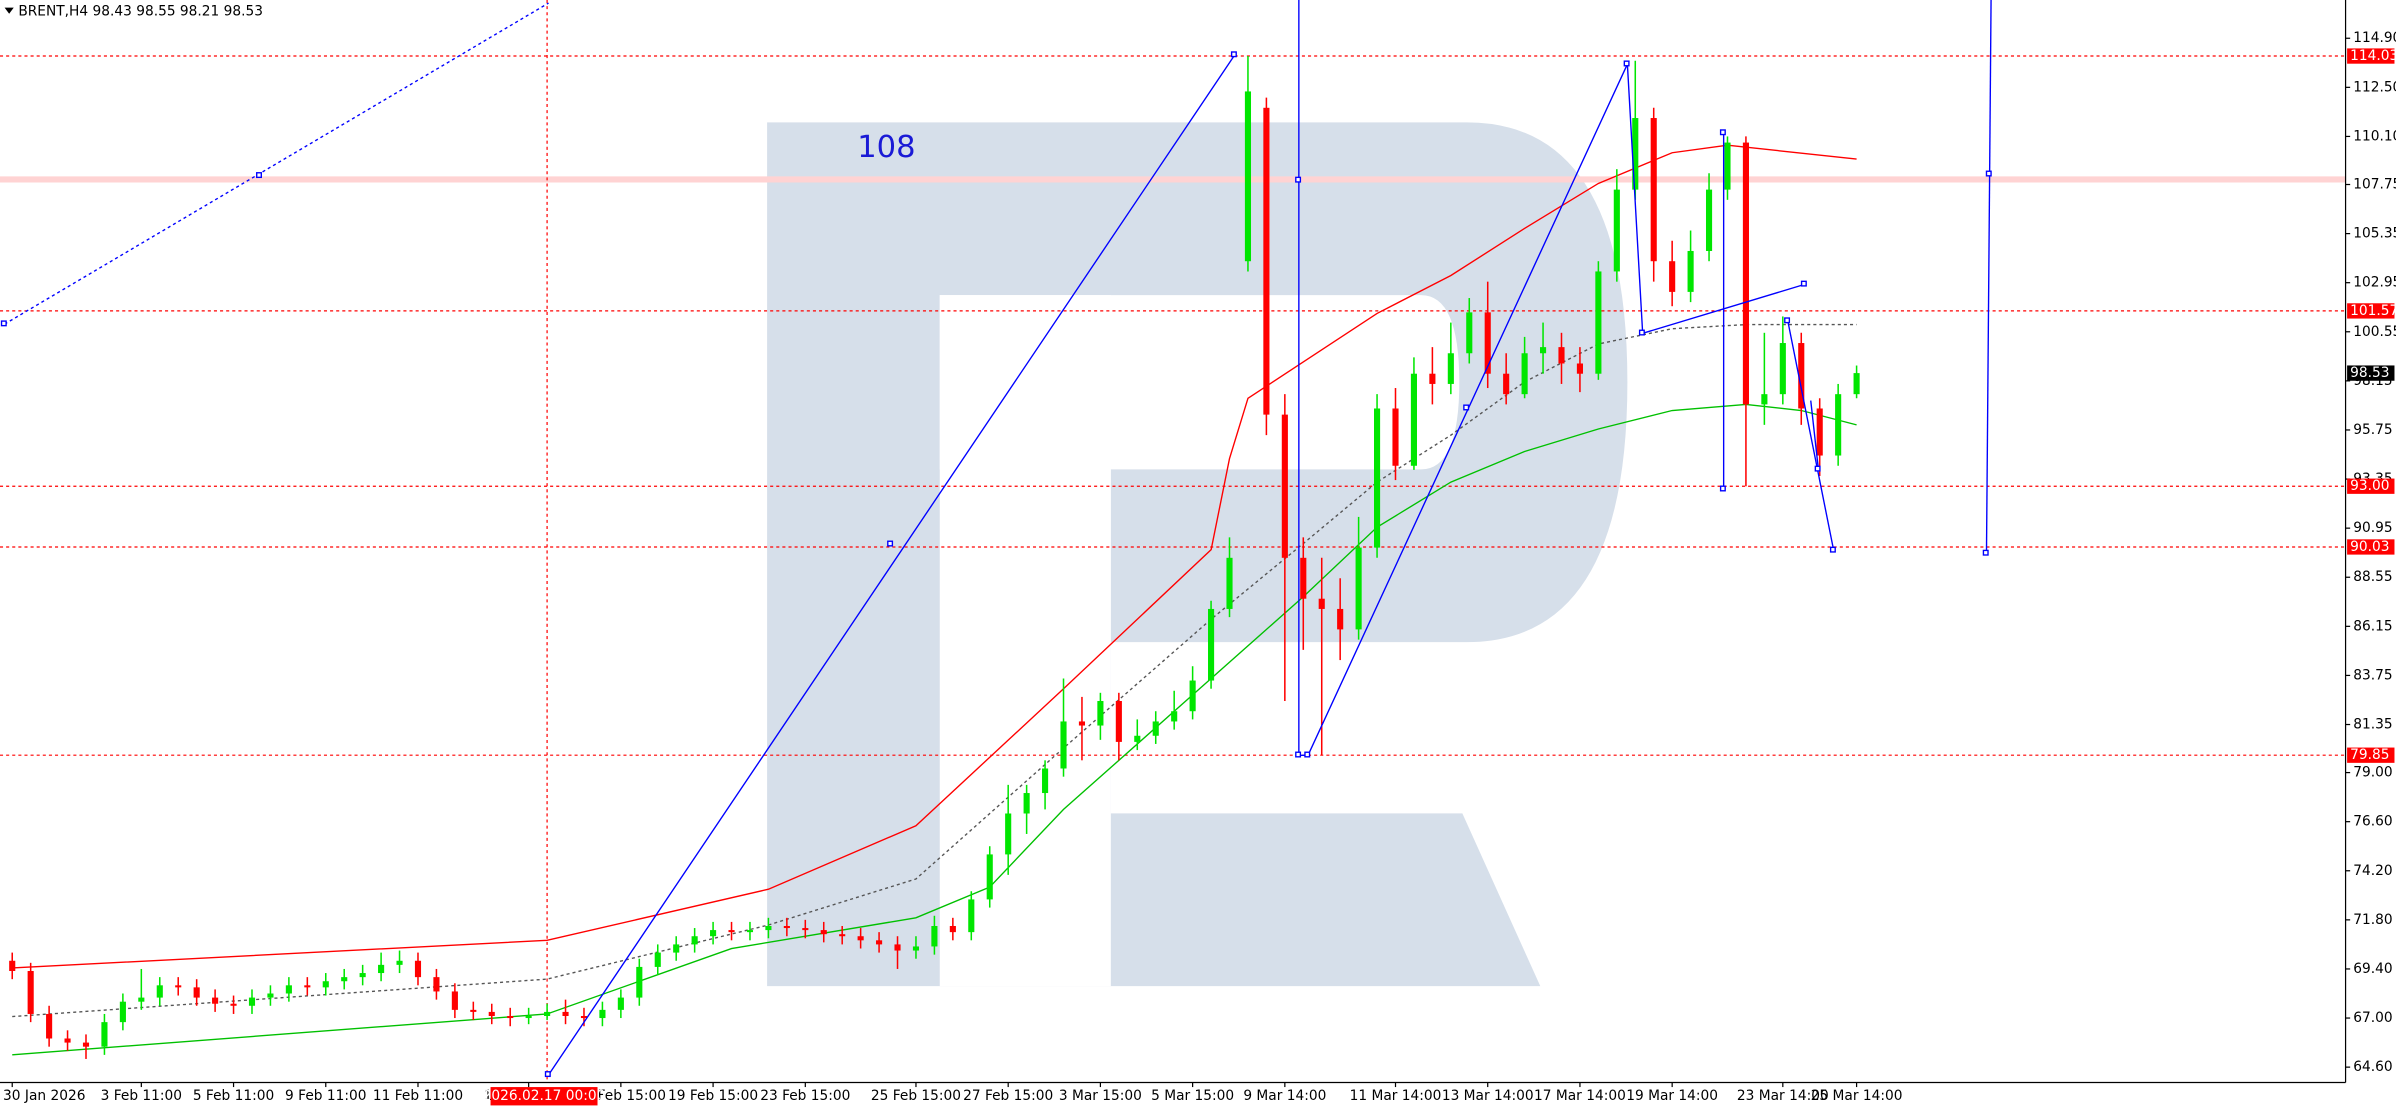 The width and height of the screenshot is (2396, 1110). What do you see at coordinates (2369, 547) in the screenshot?
I see `level-label: 90.03` at bounding box center [2369, 547].